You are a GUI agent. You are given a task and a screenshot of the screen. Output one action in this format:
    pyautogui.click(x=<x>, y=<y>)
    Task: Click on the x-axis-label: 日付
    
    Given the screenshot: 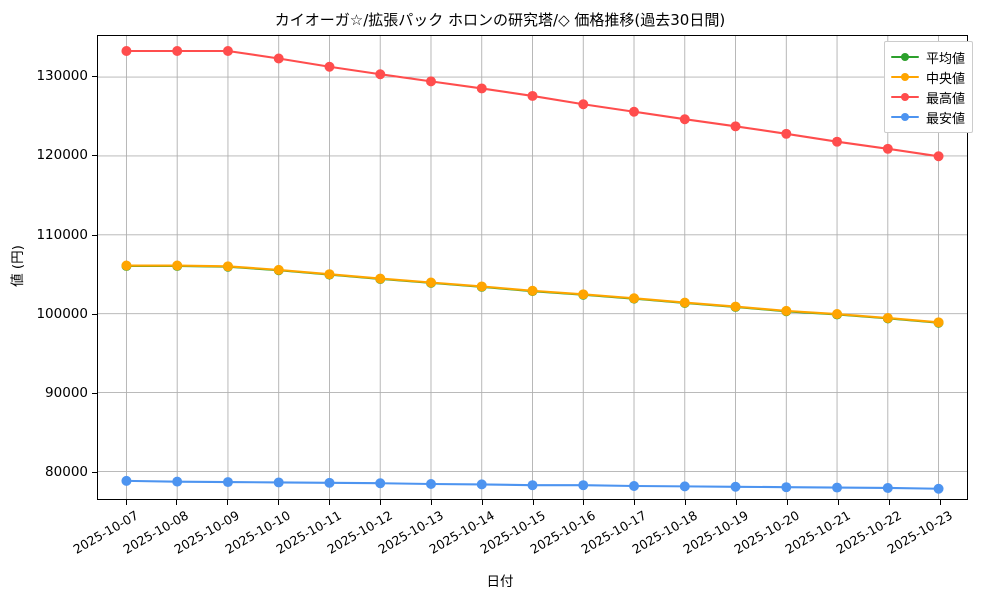 What is the action you would take?
    pyautogui.click(x=500, y=582)
    